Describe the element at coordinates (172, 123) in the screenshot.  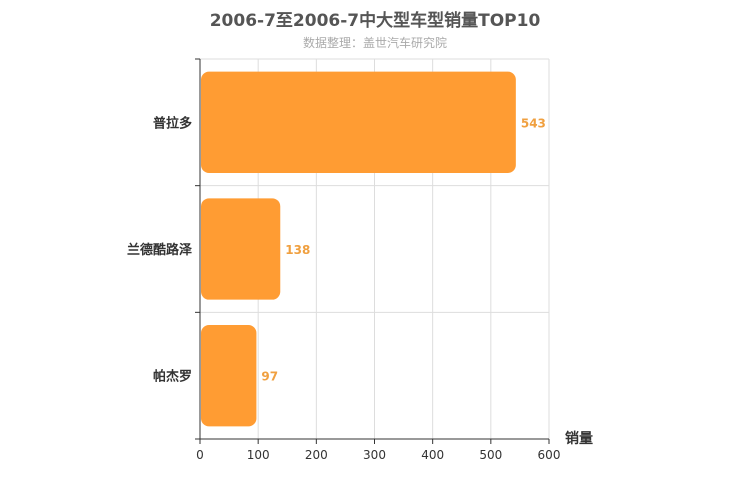
I see `category-label: 普拉多` at that location.